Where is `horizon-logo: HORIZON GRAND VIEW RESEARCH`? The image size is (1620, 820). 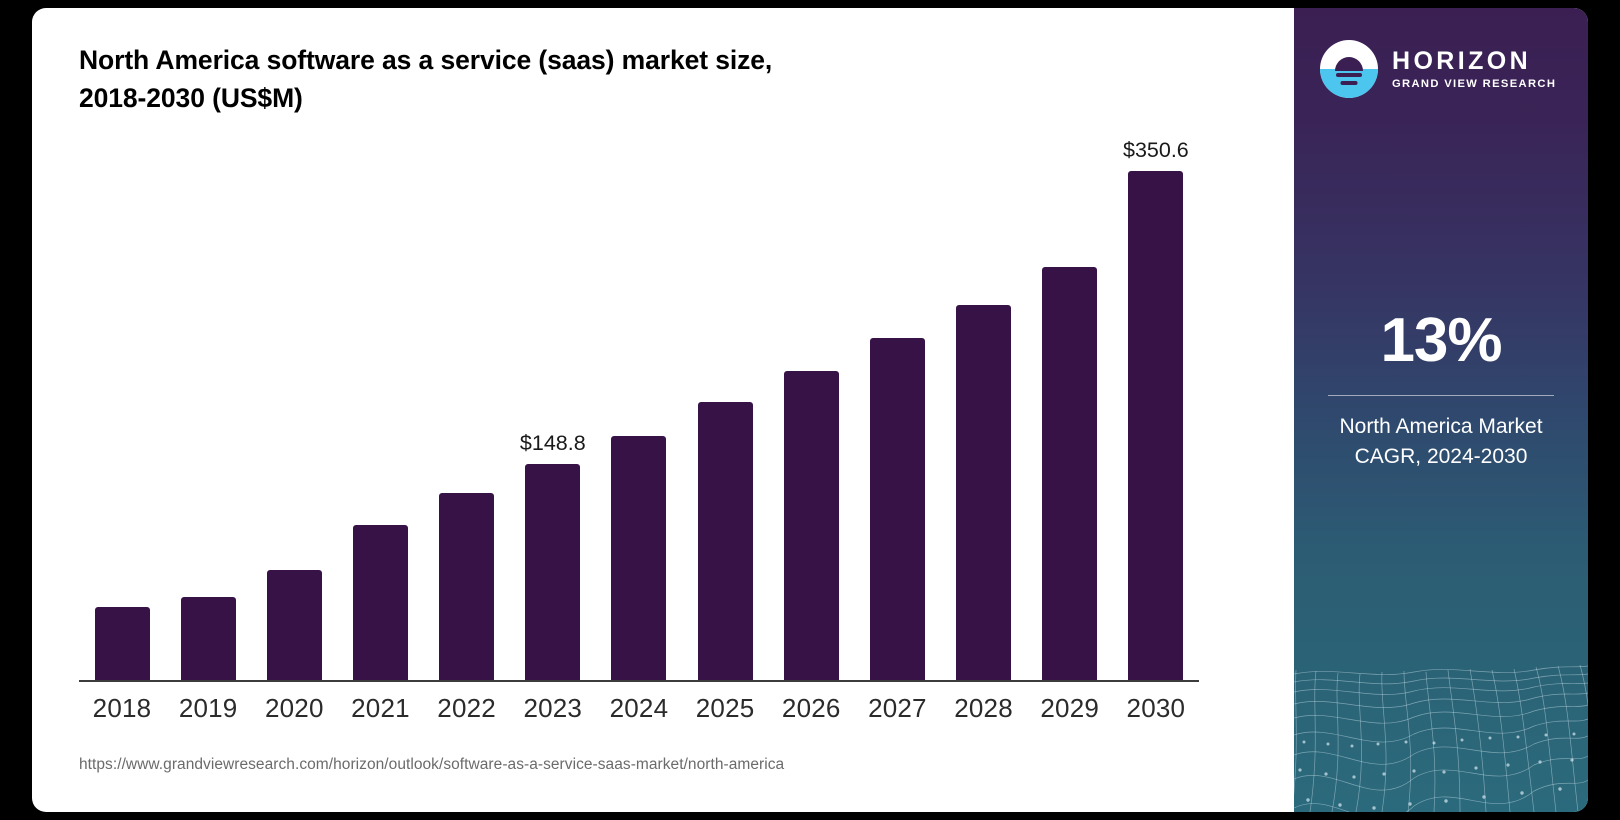
horizon-logo: HORIZON GRAND VIEW RESEARCH is located at coordinates (1438, 69).